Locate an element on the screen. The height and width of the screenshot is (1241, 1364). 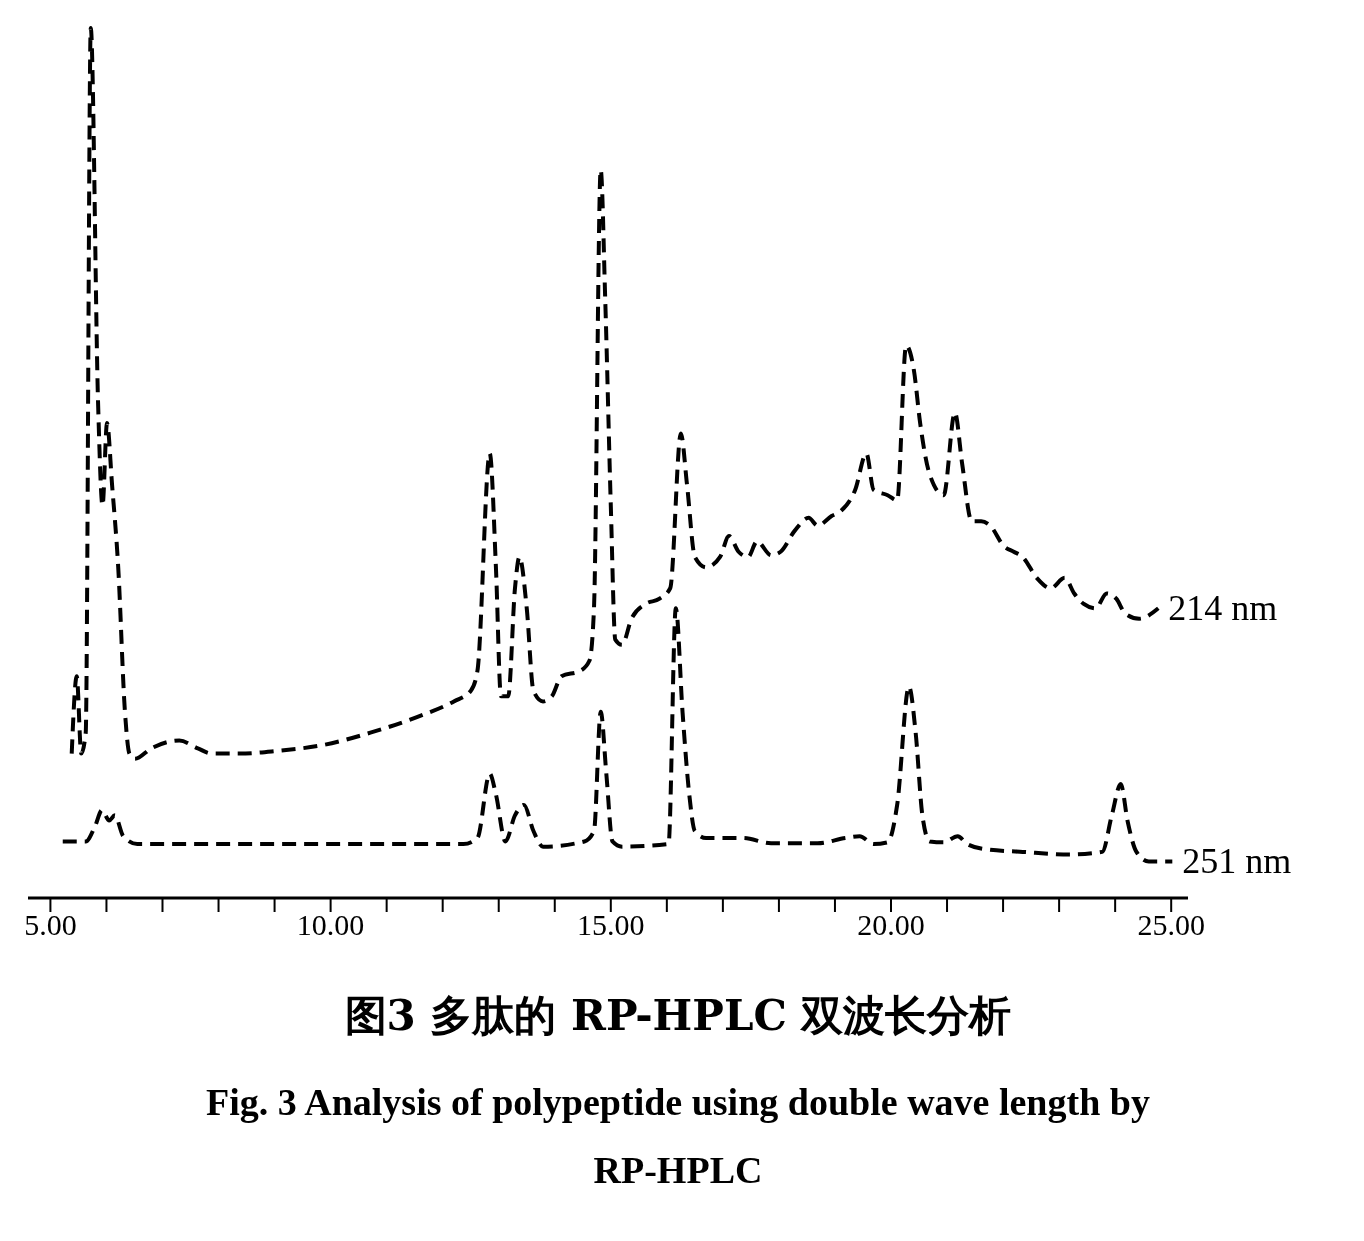
text: Fig. 3 Analysis of polypeptide using double wave length by RP-HPLC is located at coordinates (678, 1137).